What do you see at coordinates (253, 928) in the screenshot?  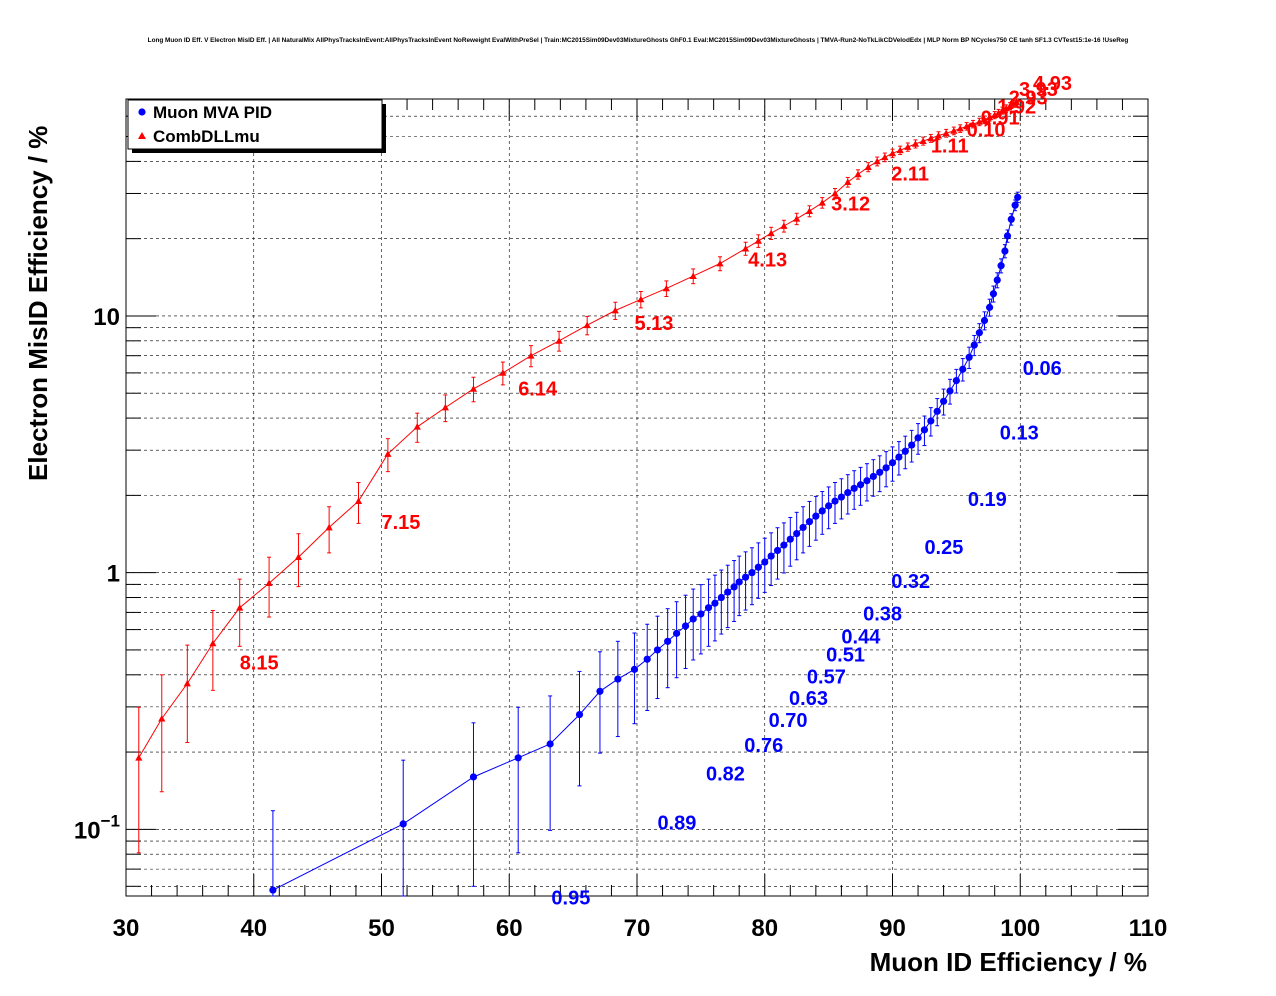 I see `x-tick-label: 40` at bounding box center [253, 928].